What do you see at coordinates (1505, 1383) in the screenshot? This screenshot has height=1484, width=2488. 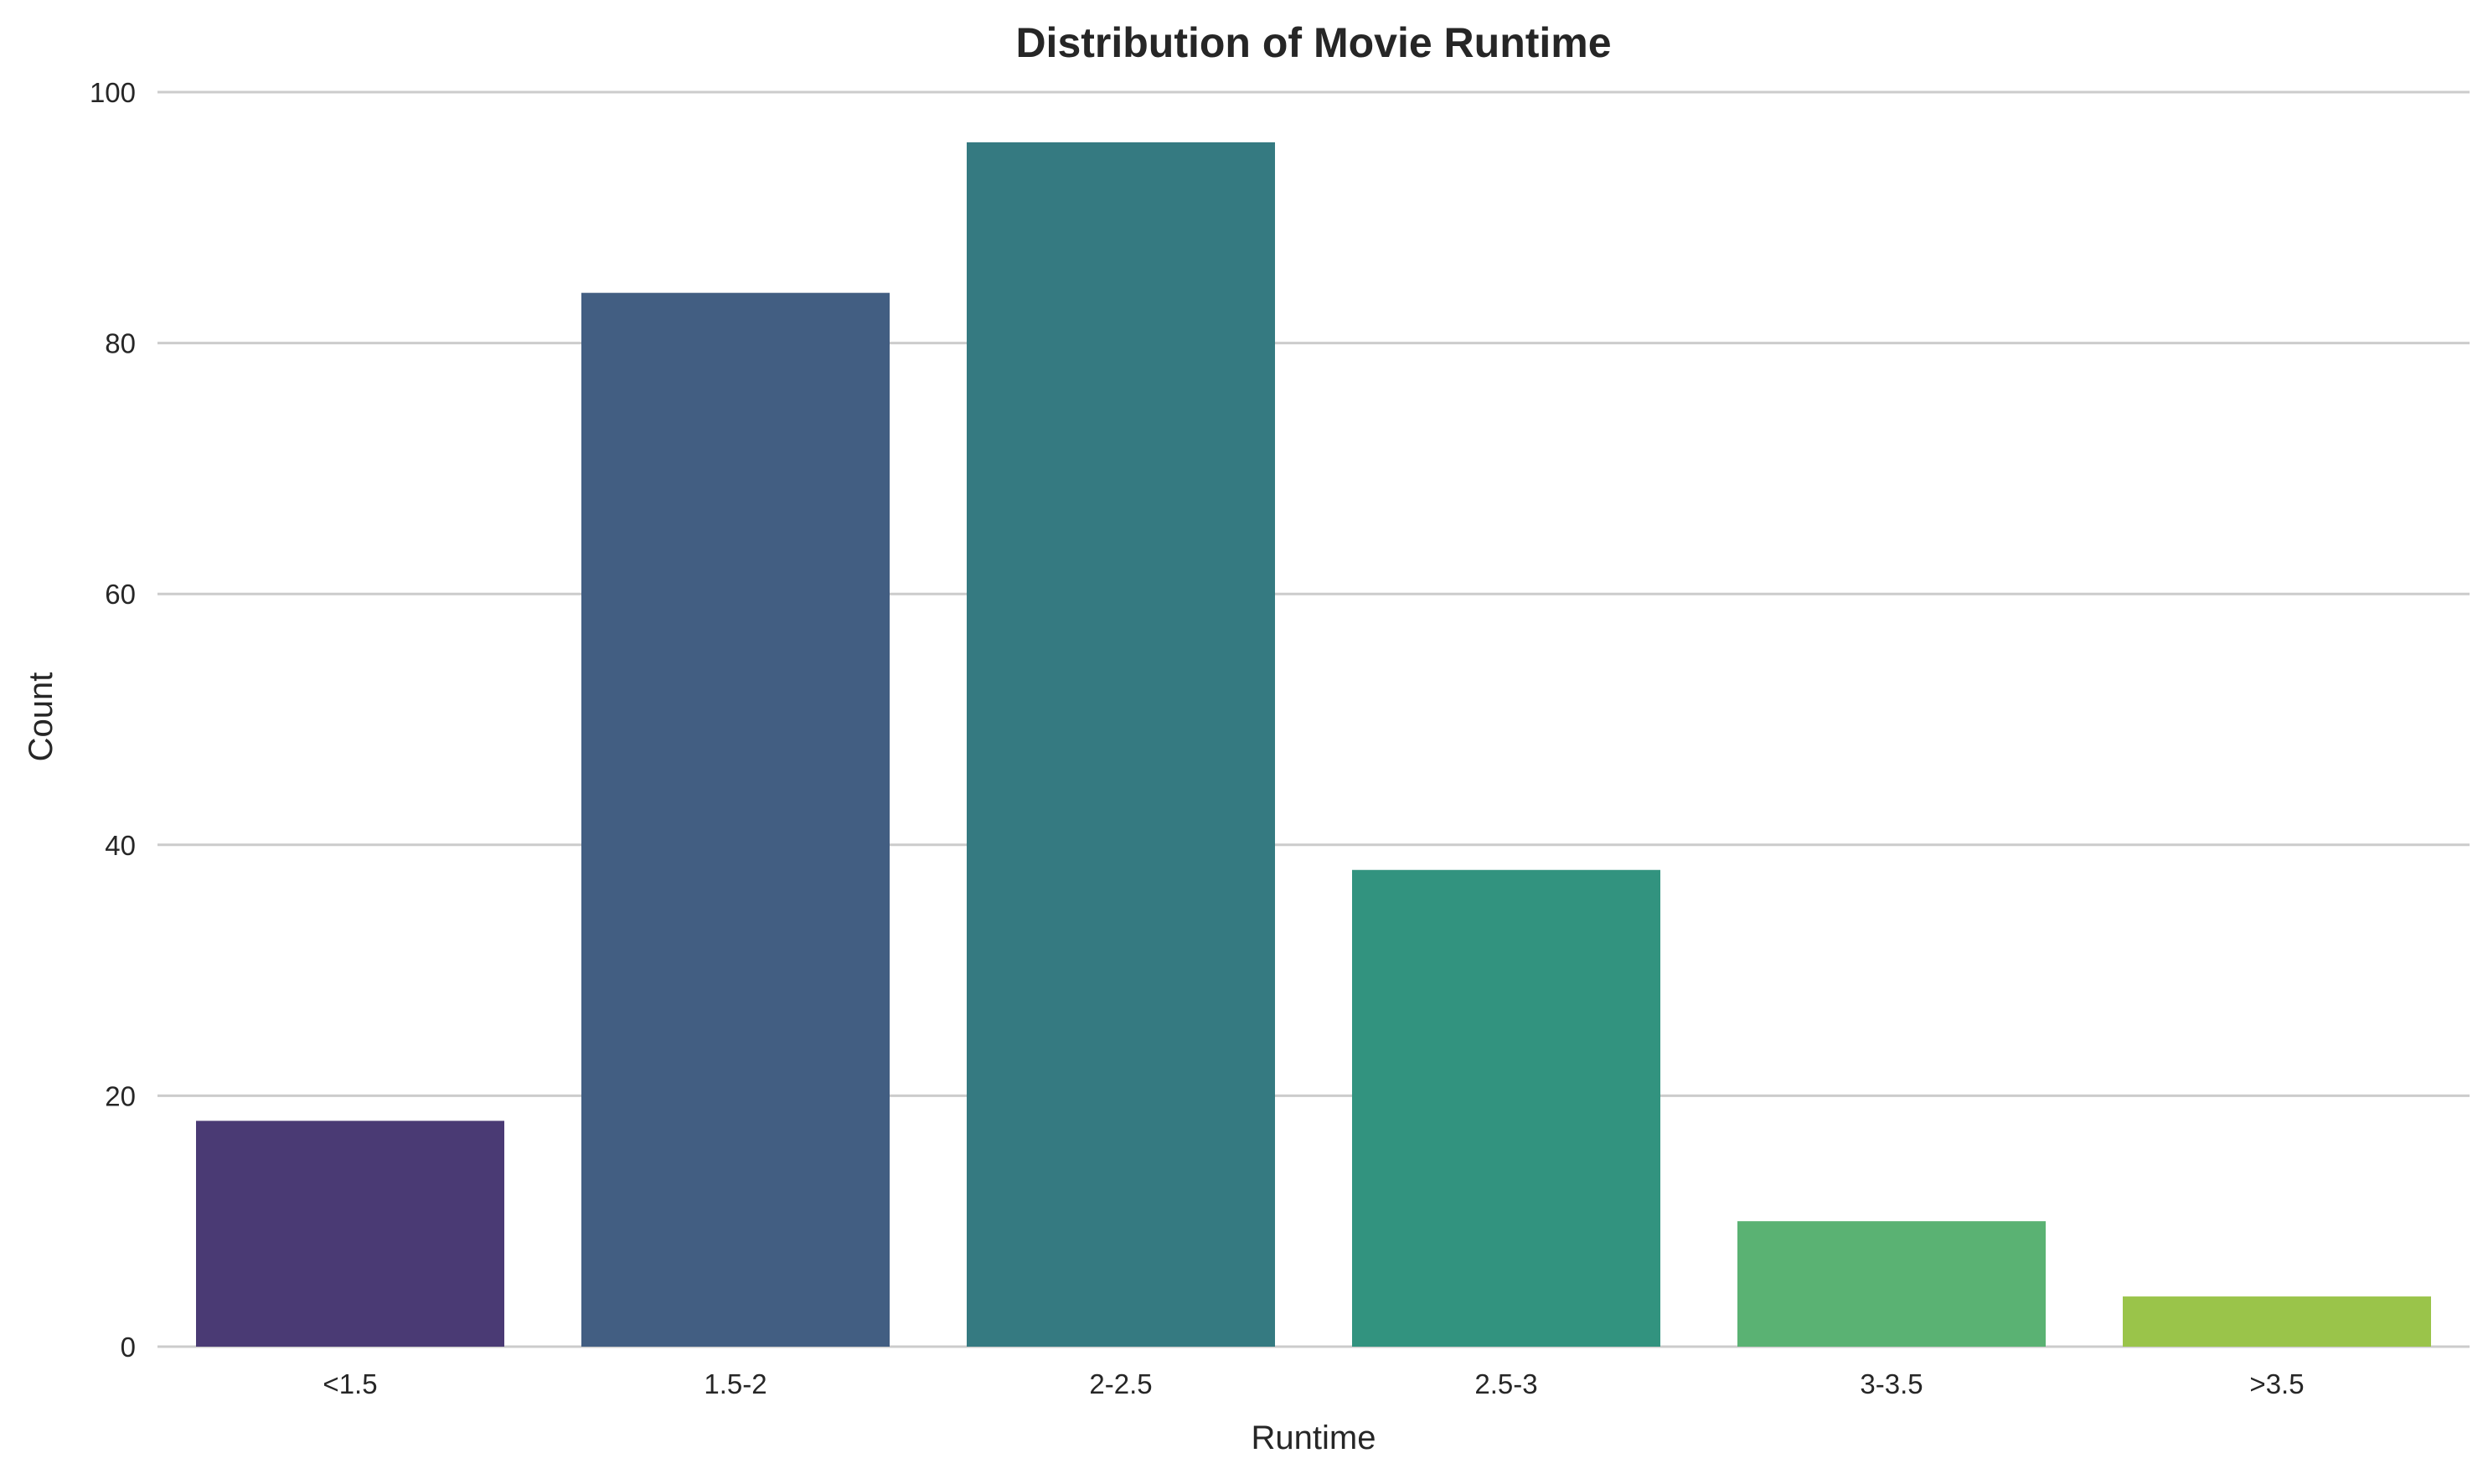 I see `x-tick-label: 2.5-3` at bounding box center [1505, 1383].